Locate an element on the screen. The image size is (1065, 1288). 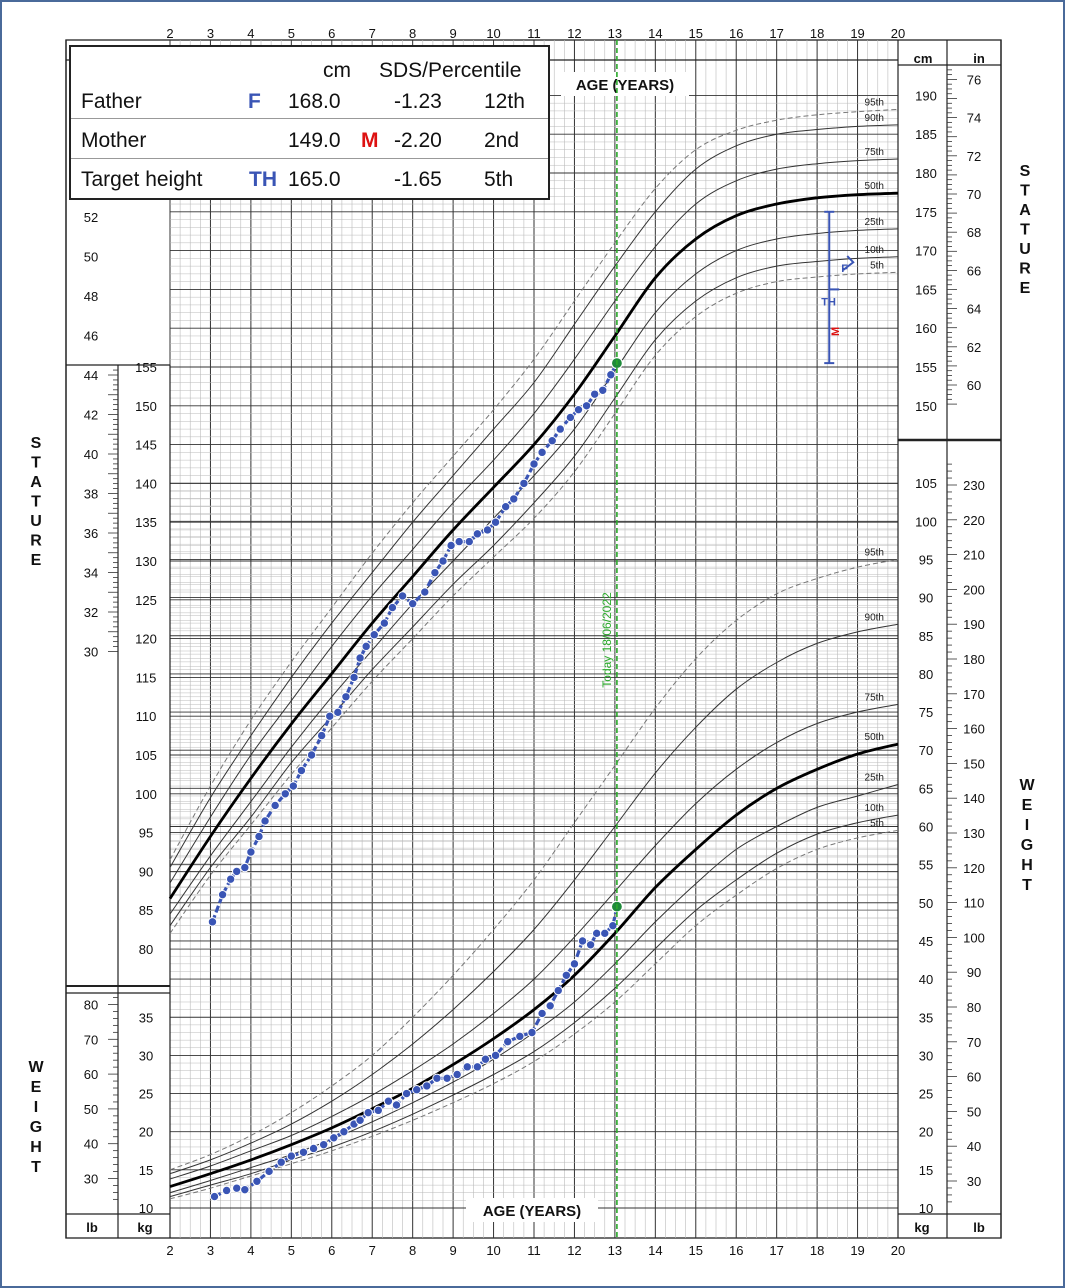
stature-vertical-label-left: R is located at coordinates (36, 541).